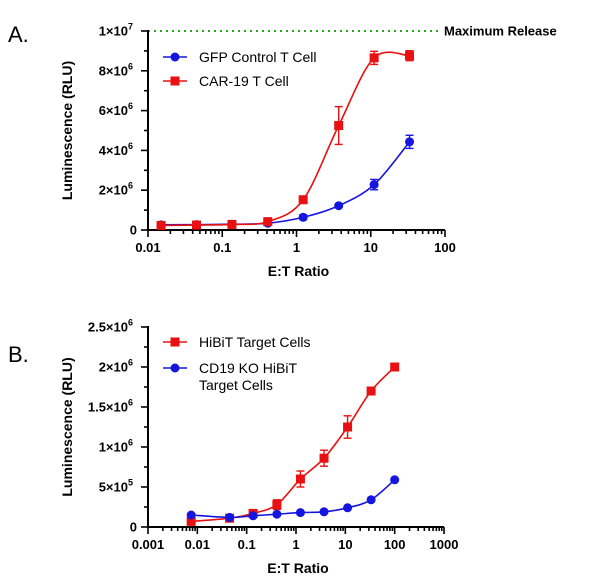 The image size is (595, 585). I want to click on legend-item: GFP Control T Cell, so click(240, 57).